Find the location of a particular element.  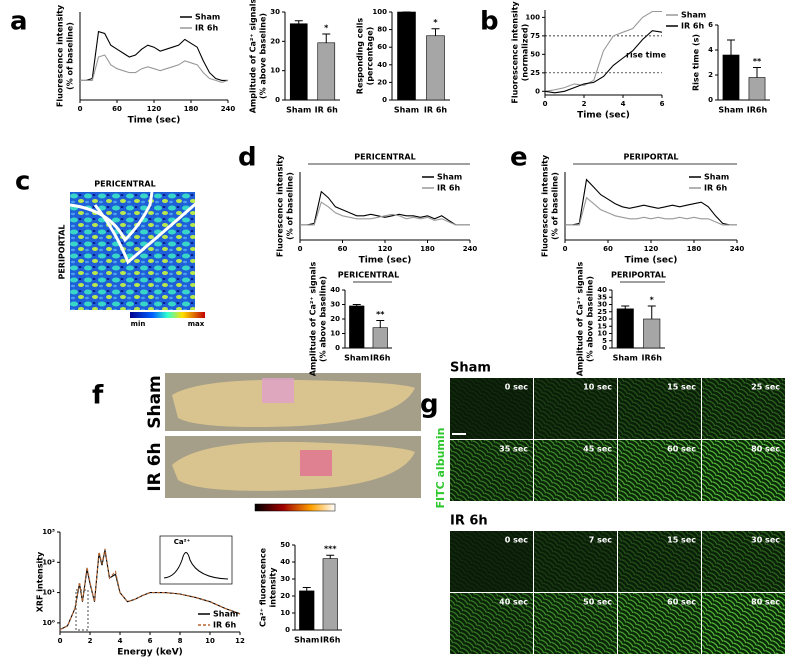

y-tick-label: 100 is located at coordinates (532, 17).